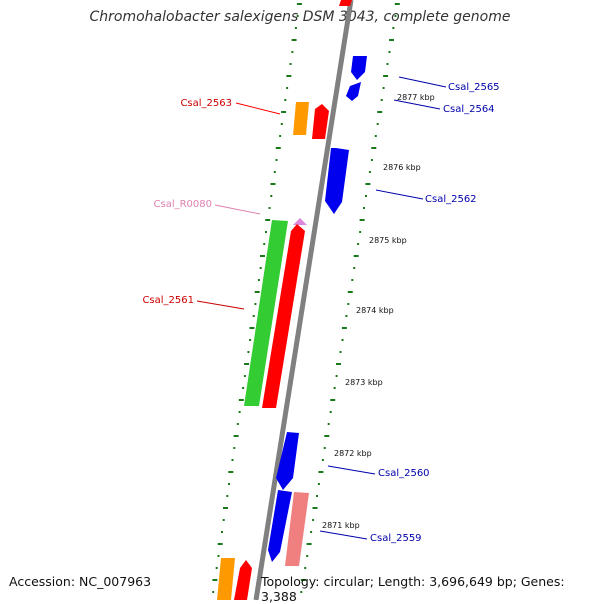 The width and height of the screenshot is (600, 604). Describe the element at coordinates (474, 87) in the screenshot. I see `gene-label-csal-2565: Csal_2565` at that location.